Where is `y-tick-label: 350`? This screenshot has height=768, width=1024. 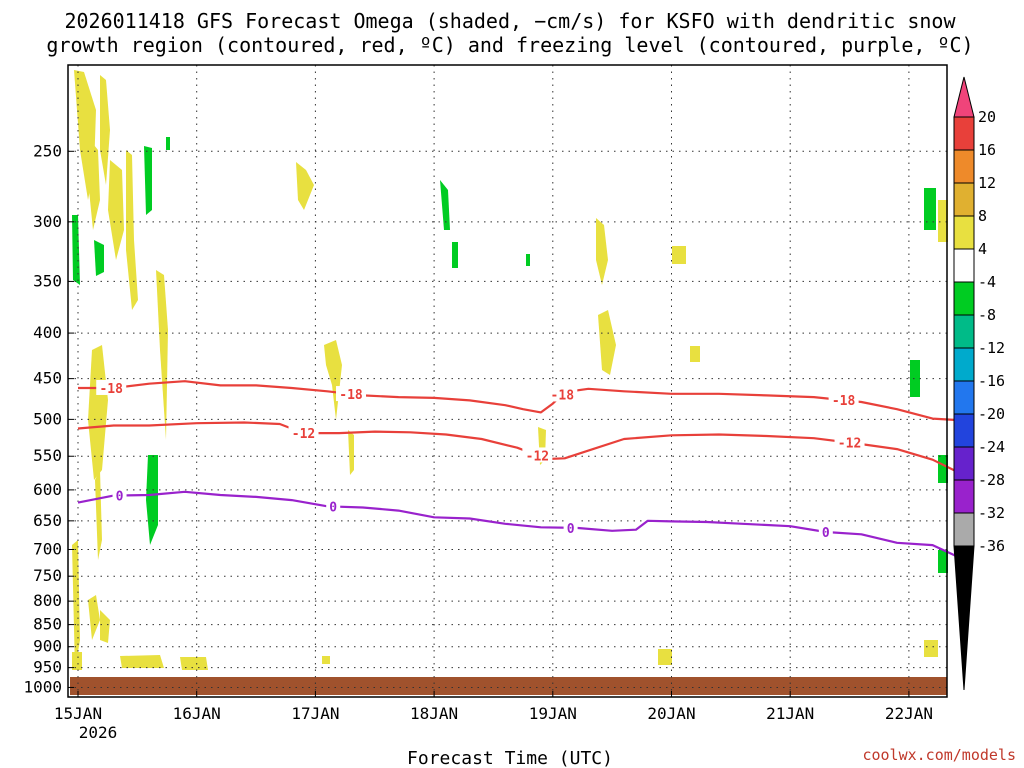 y-tick-label: 350 is located at coordinates (47, 280).